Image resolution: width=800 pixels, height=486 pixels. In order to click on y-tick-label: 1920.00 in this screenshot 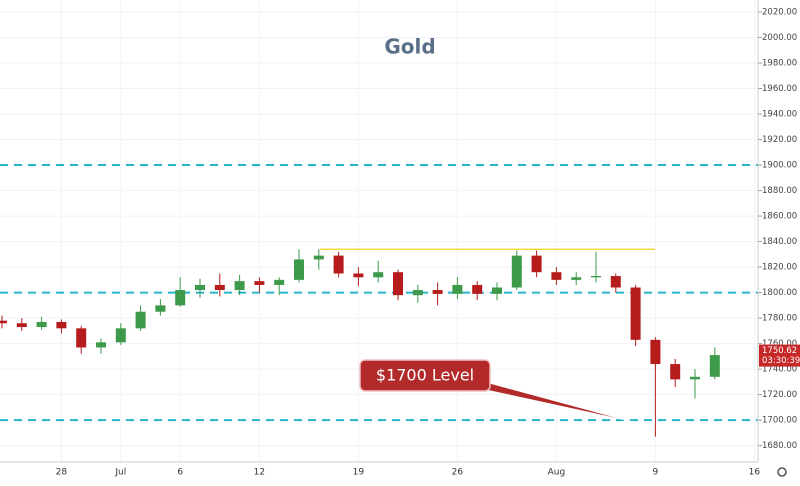, I will do `click(779, 140)`.